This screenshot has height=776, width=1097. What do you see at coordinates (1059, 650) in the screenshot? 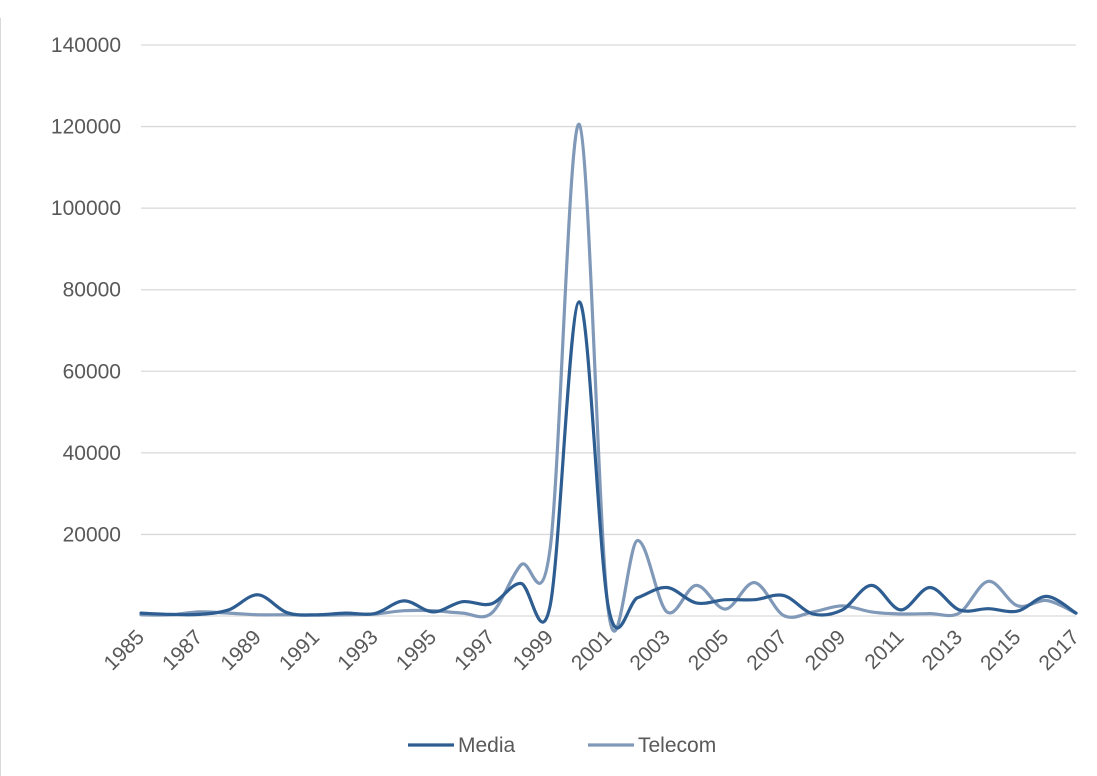
I see `x-tick-label: 2017` at bounding box center [1059, 650].